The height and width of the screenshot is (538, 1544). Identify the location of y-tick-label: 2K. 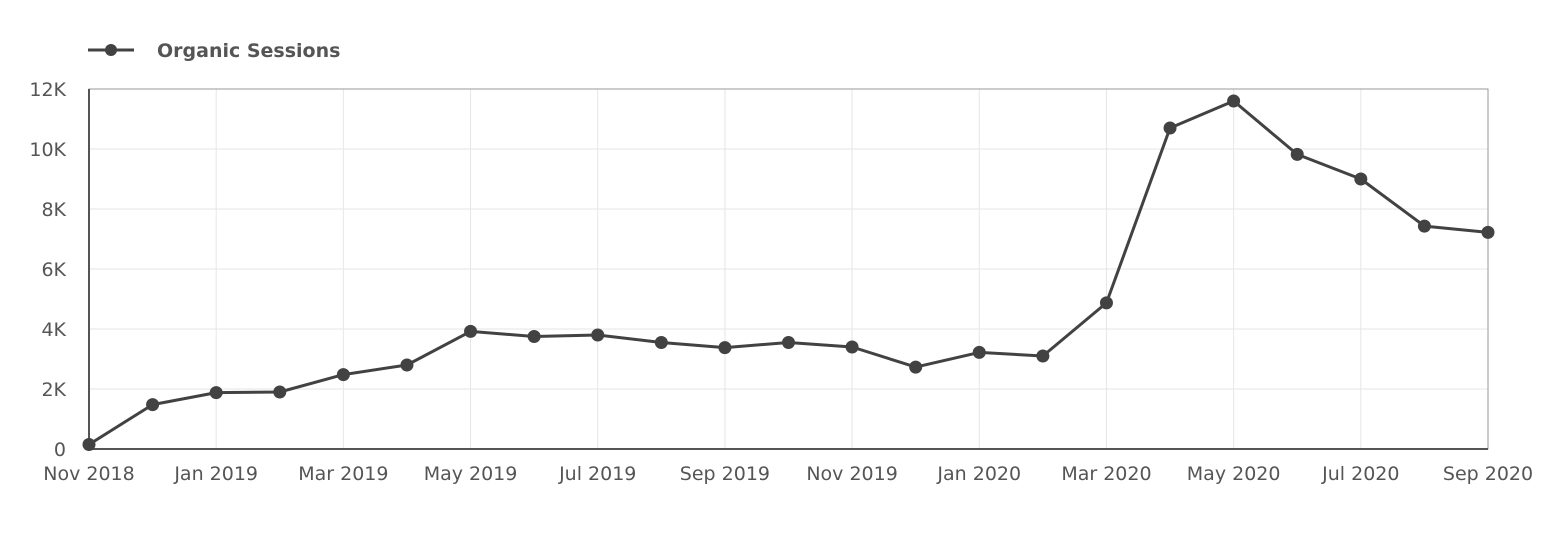
(53, 390).